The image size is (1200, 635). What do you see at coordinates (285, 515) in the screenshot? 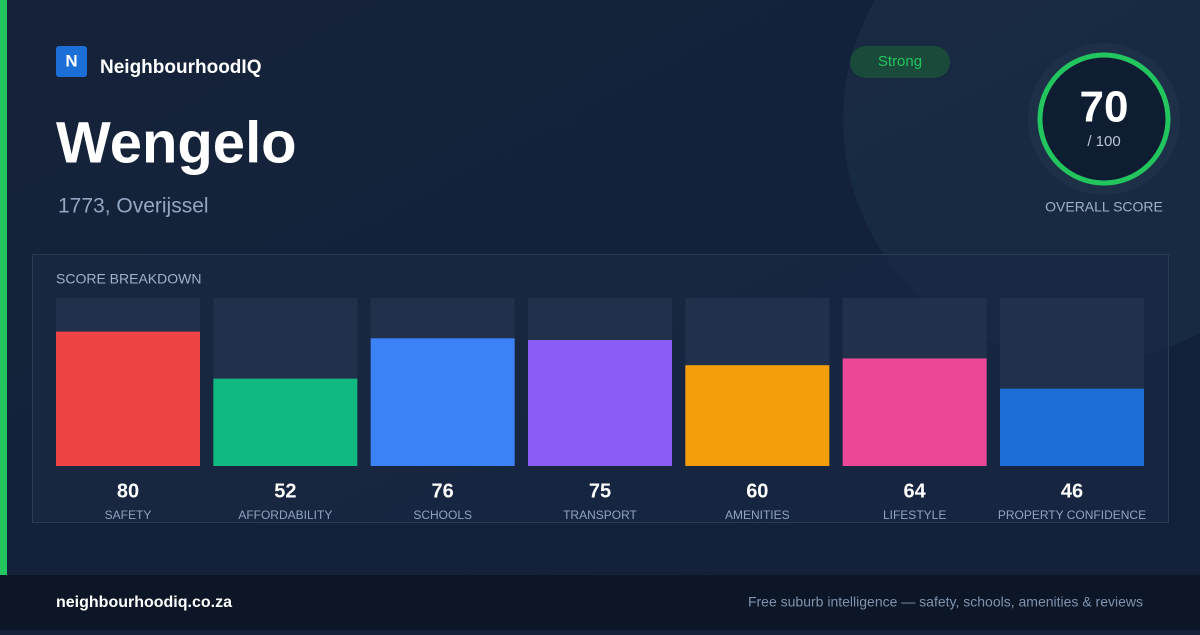
I see `category-label: AFFORDABILITY` at bounding box center [285, 515].